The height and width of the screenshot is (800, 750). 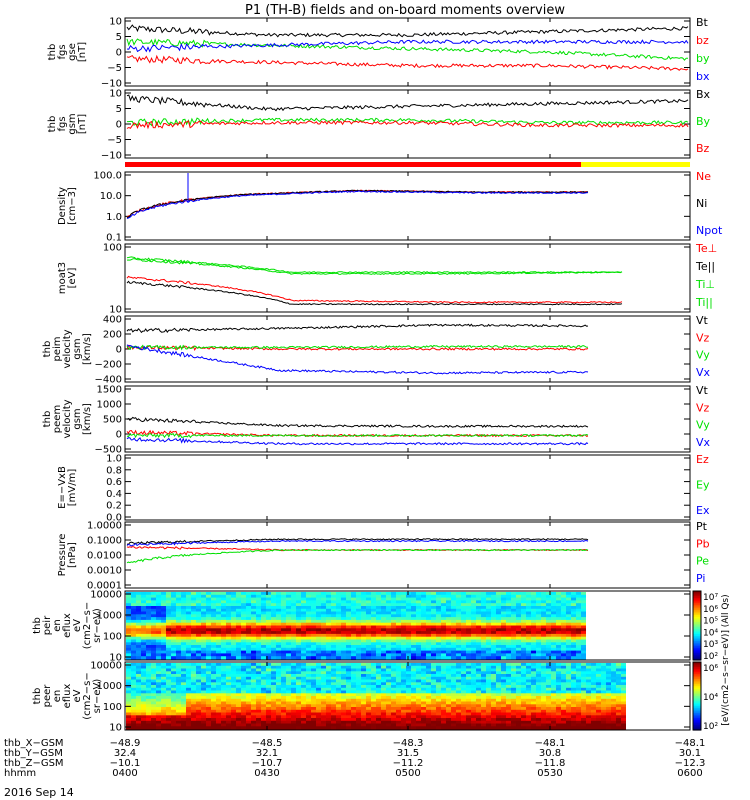 What do you see at coordinates (710, 633) in the screenshot?
I see `colorbar-tick: 10⁴` at bounding box center [710, 633].